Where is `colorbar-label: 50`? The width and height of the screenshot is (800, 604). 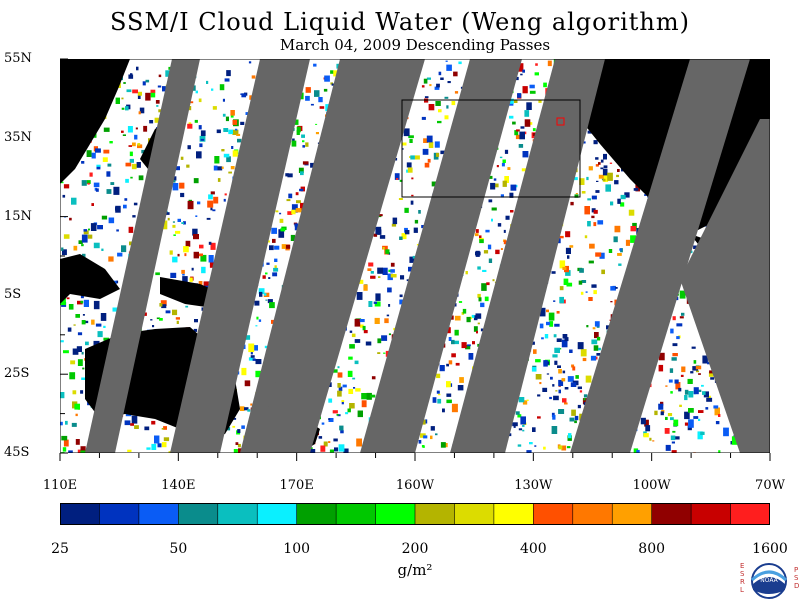
colorbar-label: 50 is located at coordinates (178, 549).